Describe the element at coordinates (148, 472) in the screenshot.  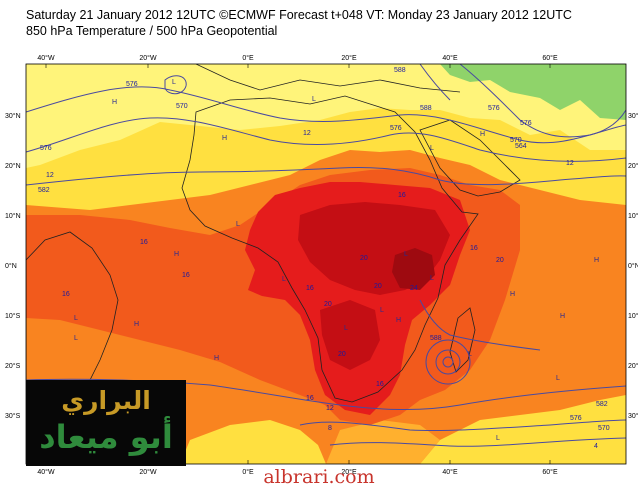
I see `lon-tick-bottom: 20°W` at that location.